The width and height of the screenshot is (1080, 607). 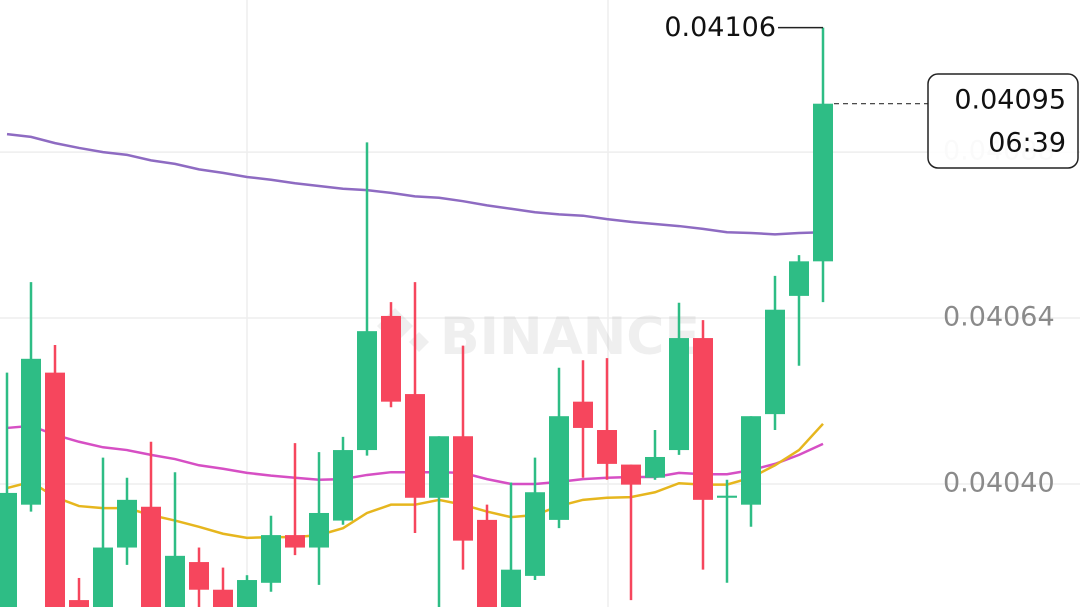 I want to click on high-label: 0.04106, so click(x=720, y=27).